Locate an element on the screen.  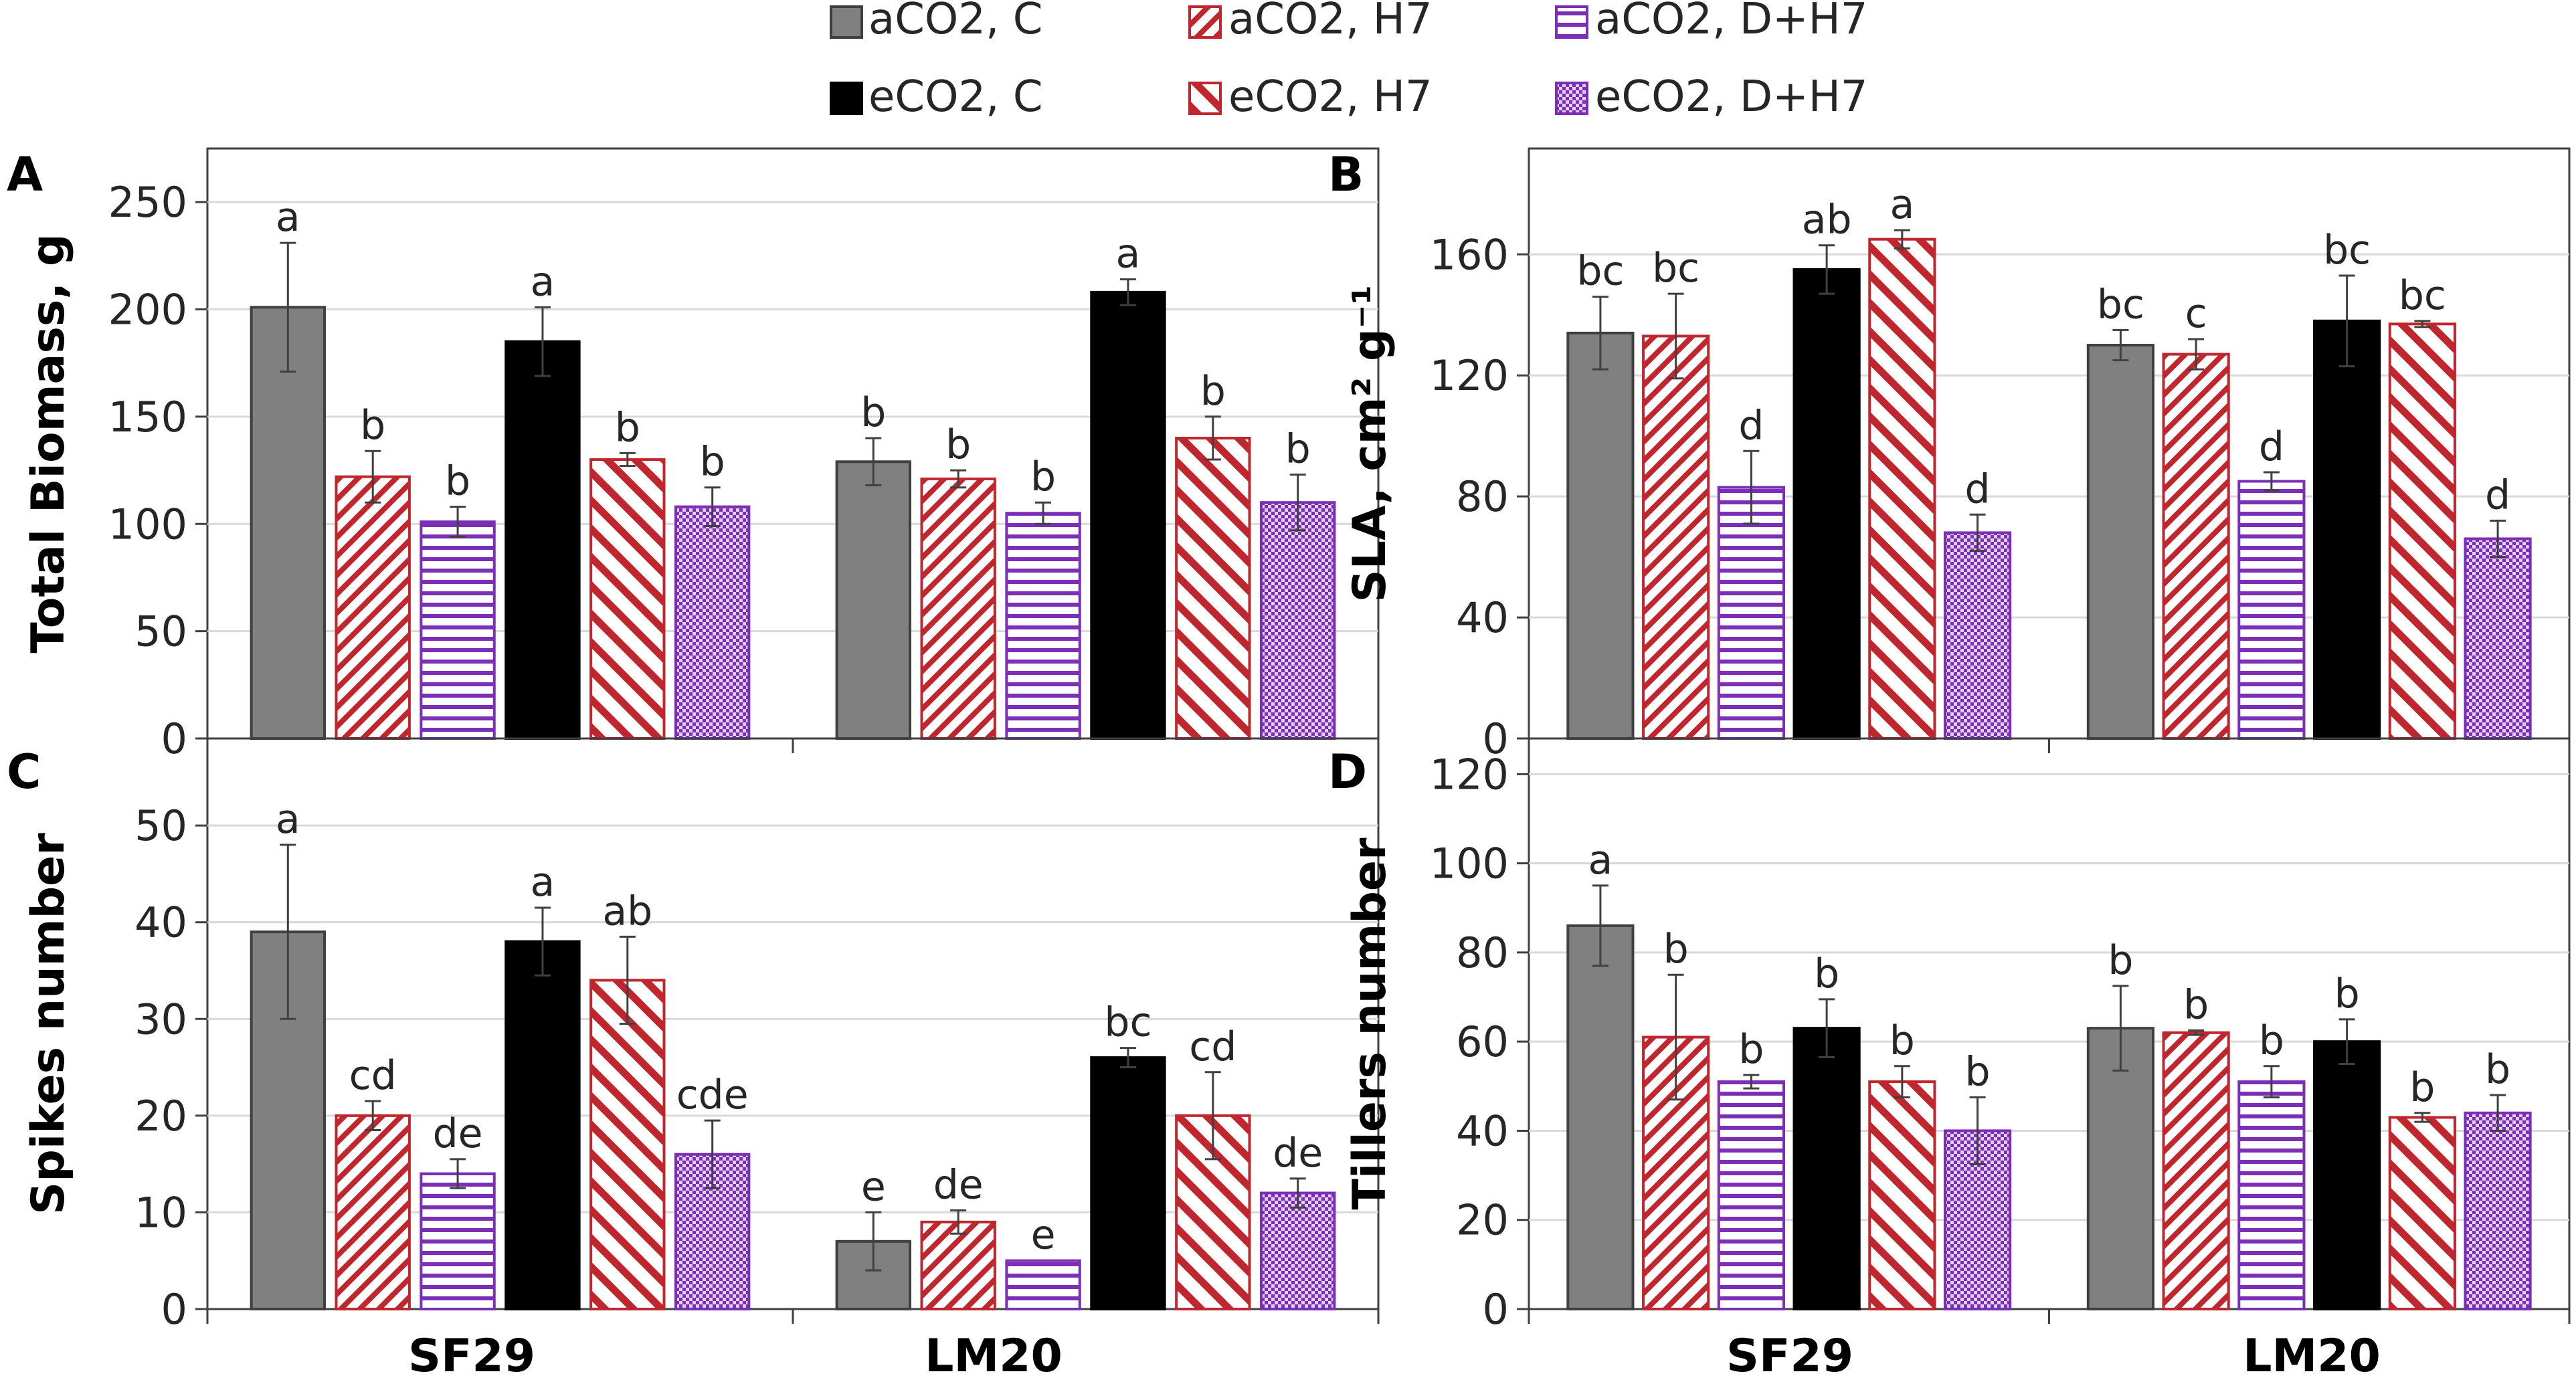
legend-entry: aCO2, D+H7 is located at coordinates (1711, 22).